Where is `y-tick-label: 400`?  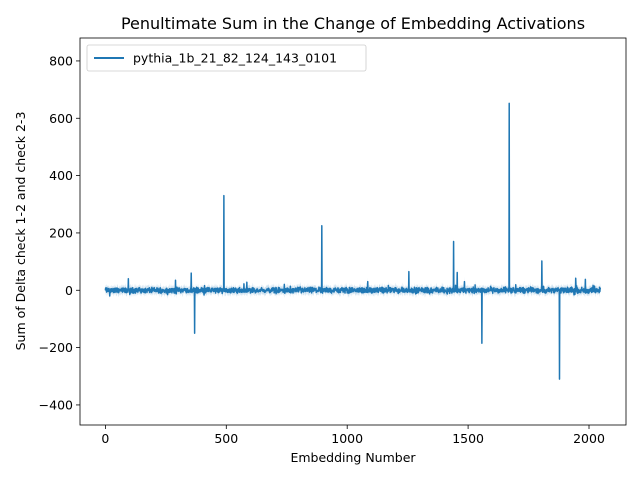 y-tick-label: 400 is located at coordinates (61, 175).